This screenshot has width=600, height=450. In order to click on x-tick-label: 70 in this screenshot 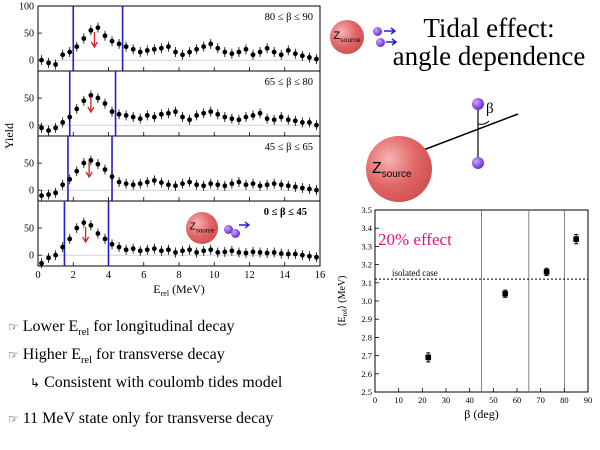, I will do `click(540, 400)`.